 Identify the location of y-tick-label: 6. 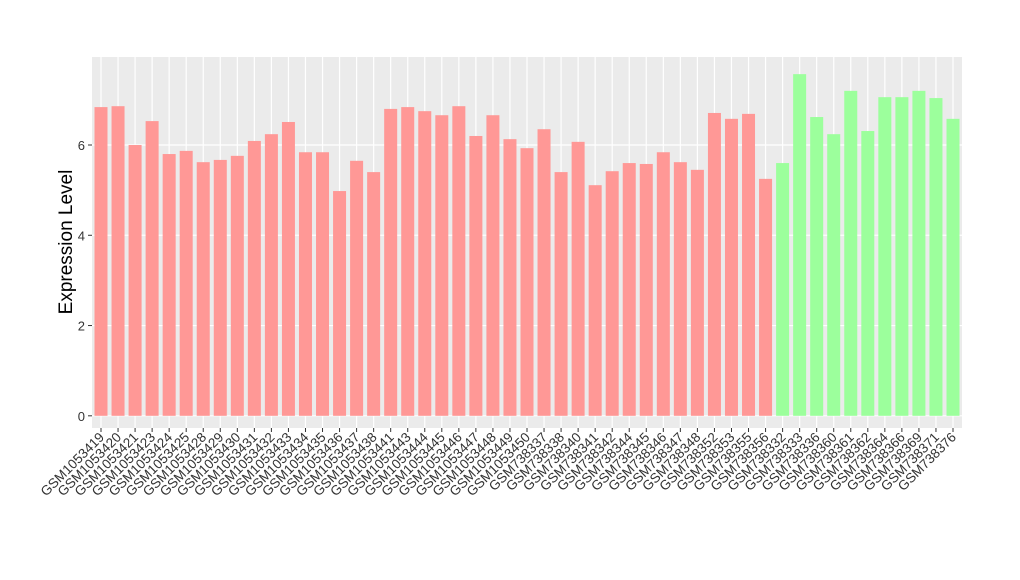
(81, 145).